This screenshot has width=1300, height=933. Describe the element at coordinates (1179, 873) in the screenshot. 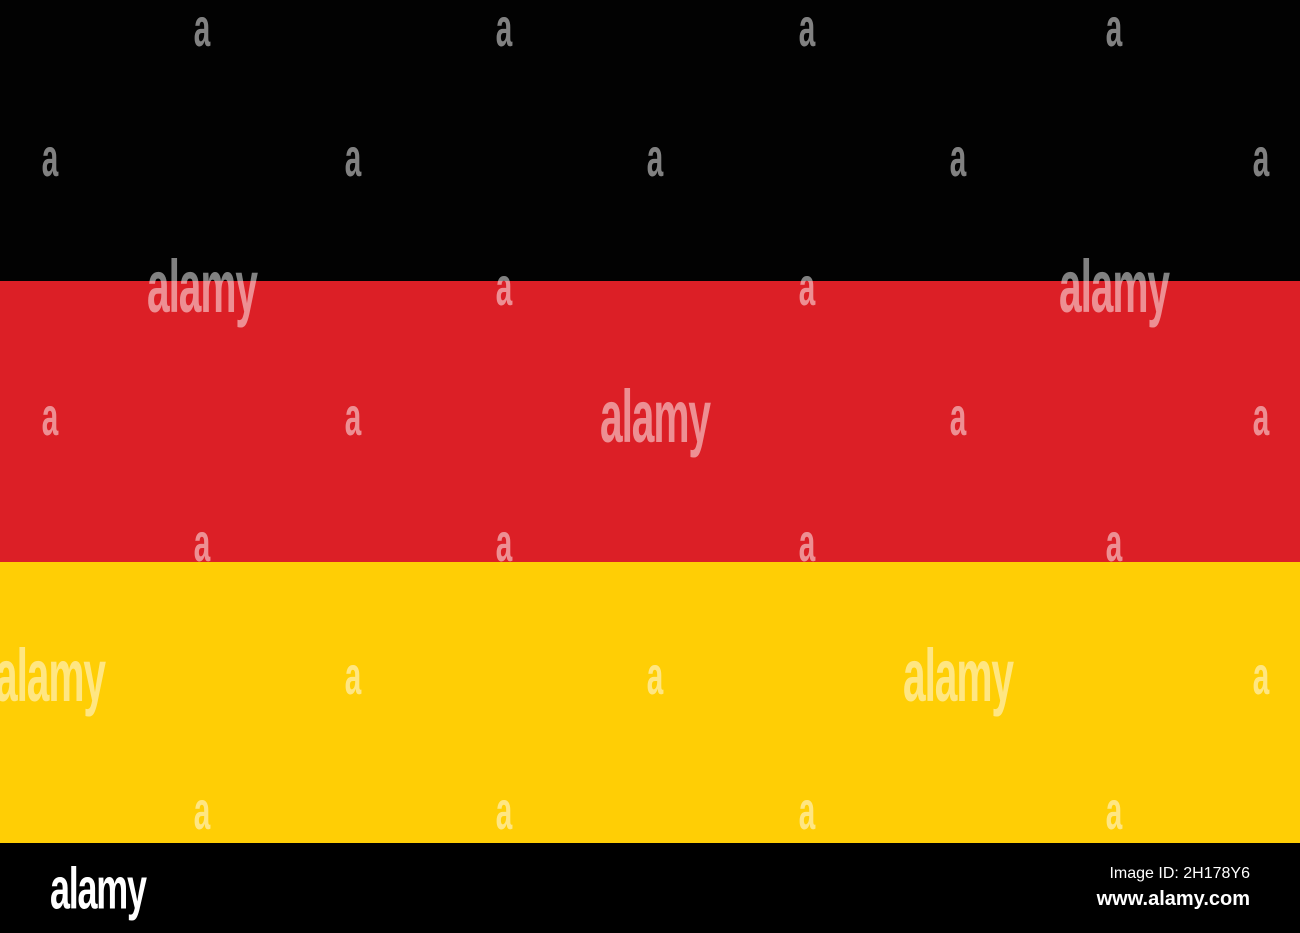

I see `image-id-text: Image ID: 2H178Y6` at that location.